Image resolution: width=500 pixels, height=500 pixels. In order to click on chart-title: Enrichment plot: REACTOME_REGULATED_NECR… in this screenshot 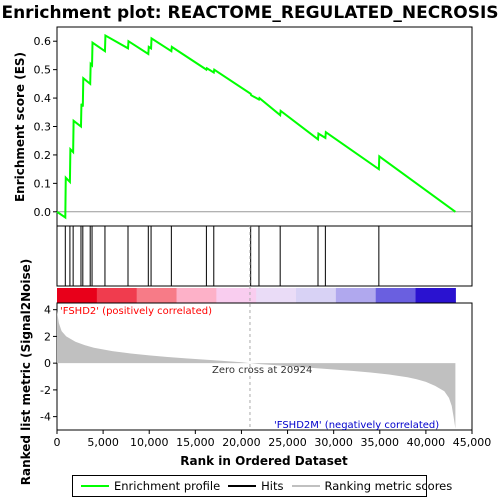, I will do `click(249, 13)`.